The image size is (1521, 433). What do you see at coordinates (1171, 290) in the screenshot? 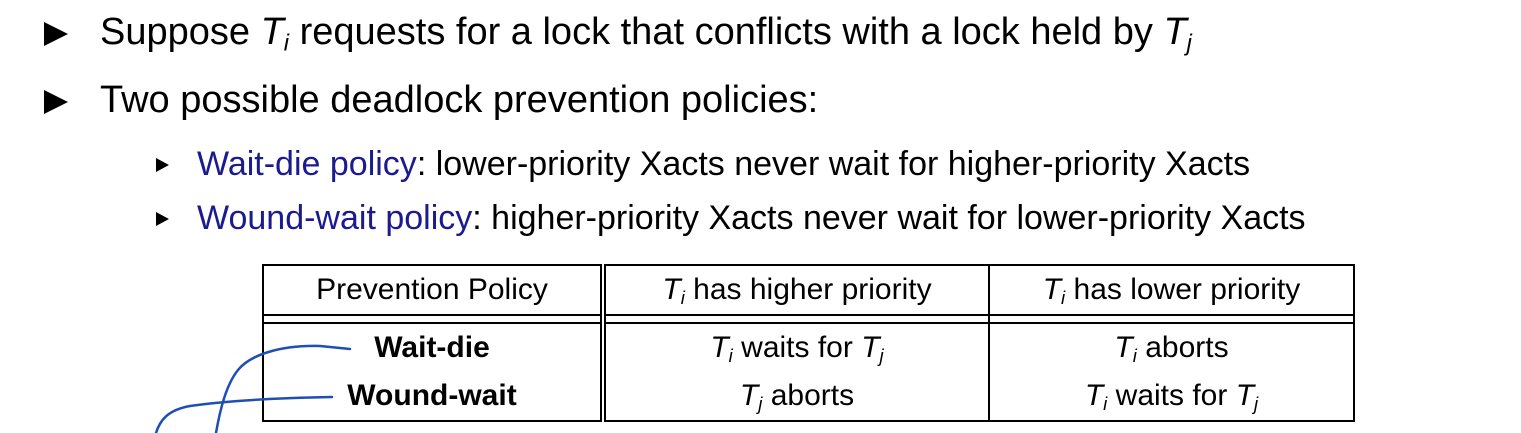
I see `header-lower-priority: Ti has lower priority` at bounding box center [1171, 290].